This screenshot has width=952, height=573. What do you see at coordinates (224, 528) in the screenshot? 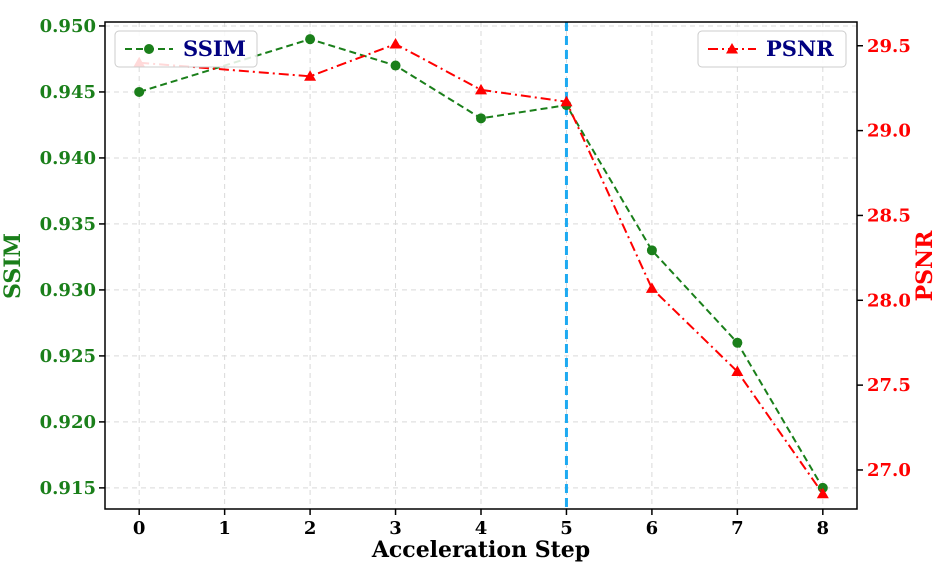
I see `x-tick-label: 1` at bounding box center [224, 528].